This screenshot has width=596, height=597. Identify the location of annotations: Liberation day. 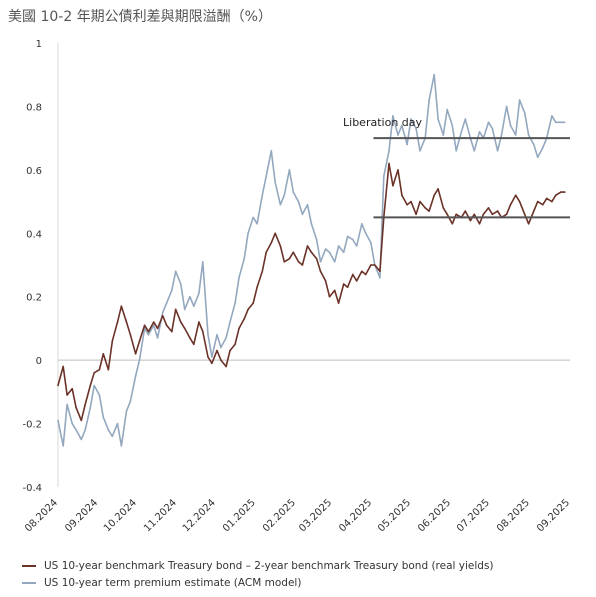
(382, 122).